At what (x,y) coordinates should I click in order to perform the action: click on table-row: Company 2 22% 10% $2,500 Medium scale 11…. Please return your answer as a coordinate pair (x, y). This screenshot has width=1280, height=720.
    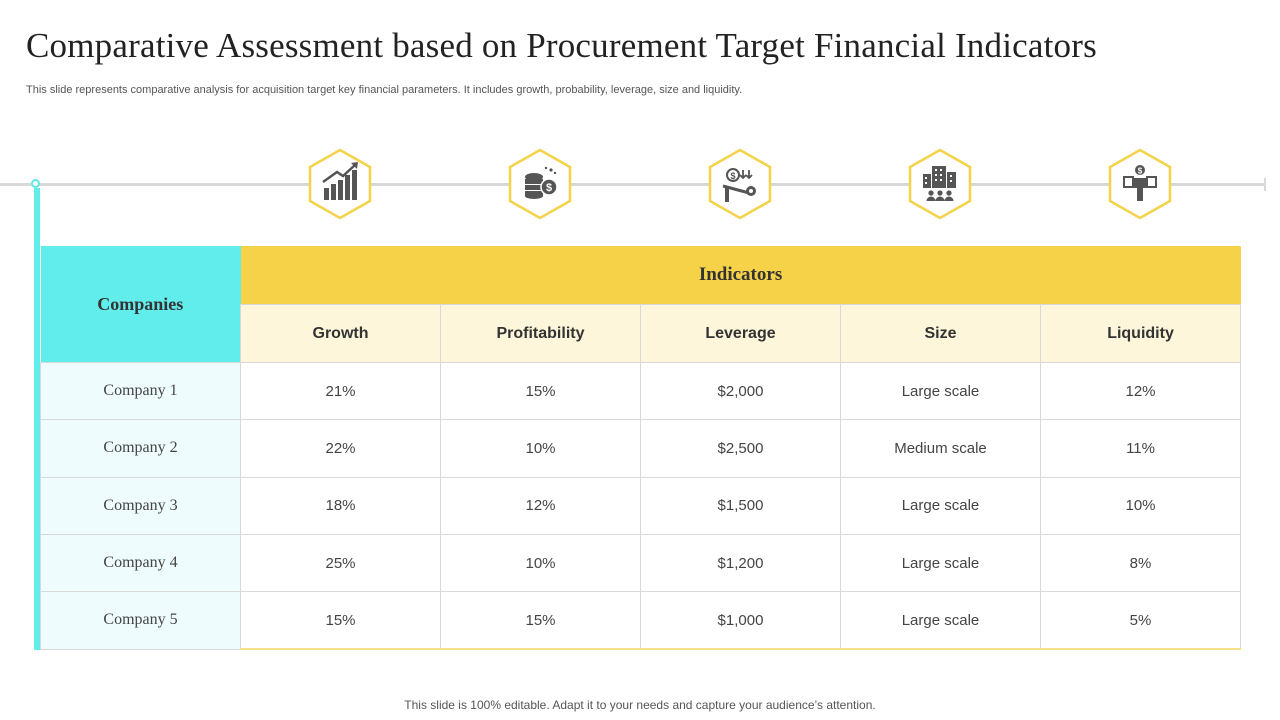
    Looking at the image, I should click on (641, 448).